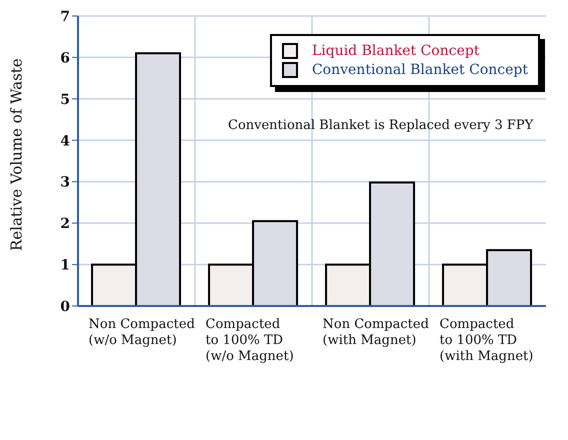  Describe the element at coordinates (16, 154) in the screenshot. I see `y-axis-title: Relative Volume of Waste` at that location.